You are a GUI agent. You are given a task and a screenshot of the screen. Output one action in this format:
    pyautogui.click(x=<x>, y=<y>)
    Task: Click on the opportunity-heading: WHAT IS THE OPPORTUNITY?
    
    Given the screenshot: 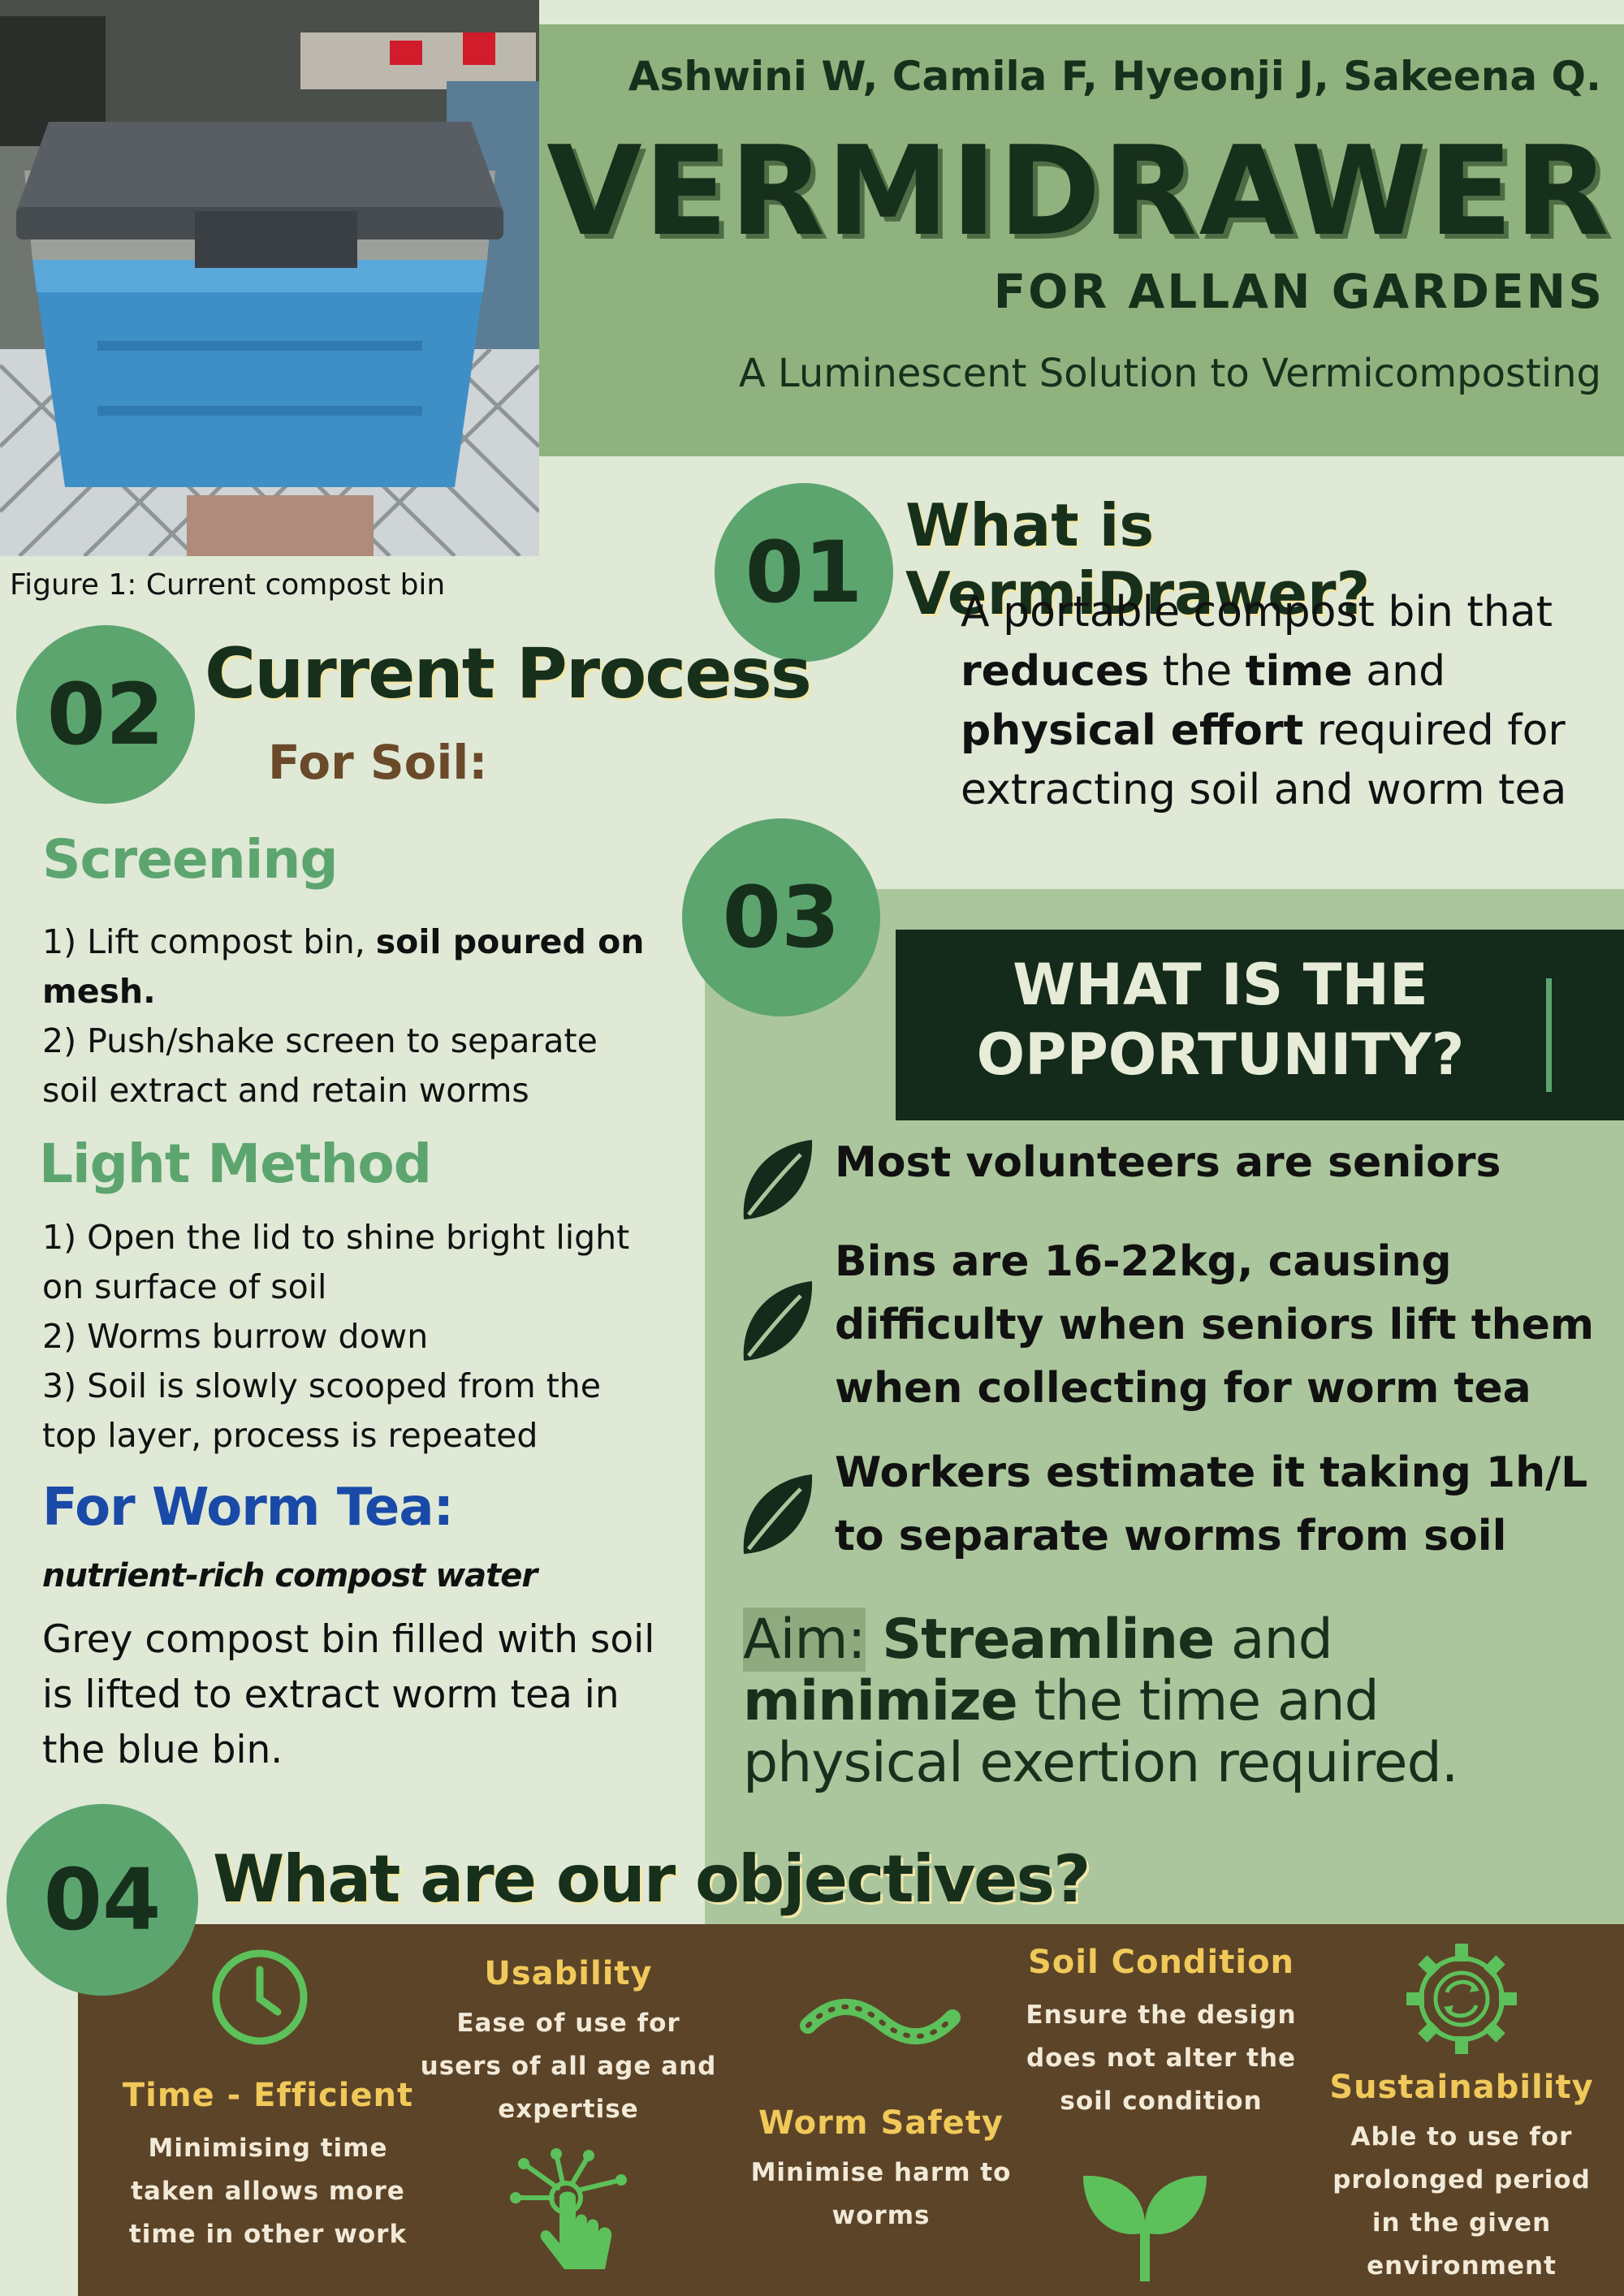 What is the action you would take?
    pyautogui.click(x=1221, y=1020)
    